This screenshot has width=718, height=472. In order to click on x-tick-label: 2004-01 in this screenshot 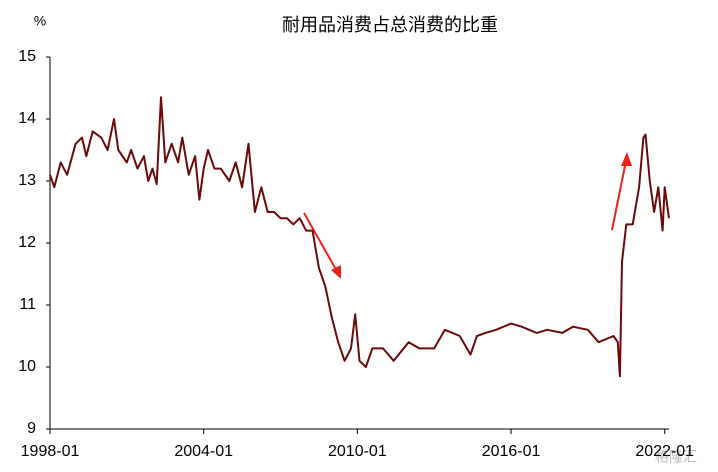, I will do `click(203, 451)`.